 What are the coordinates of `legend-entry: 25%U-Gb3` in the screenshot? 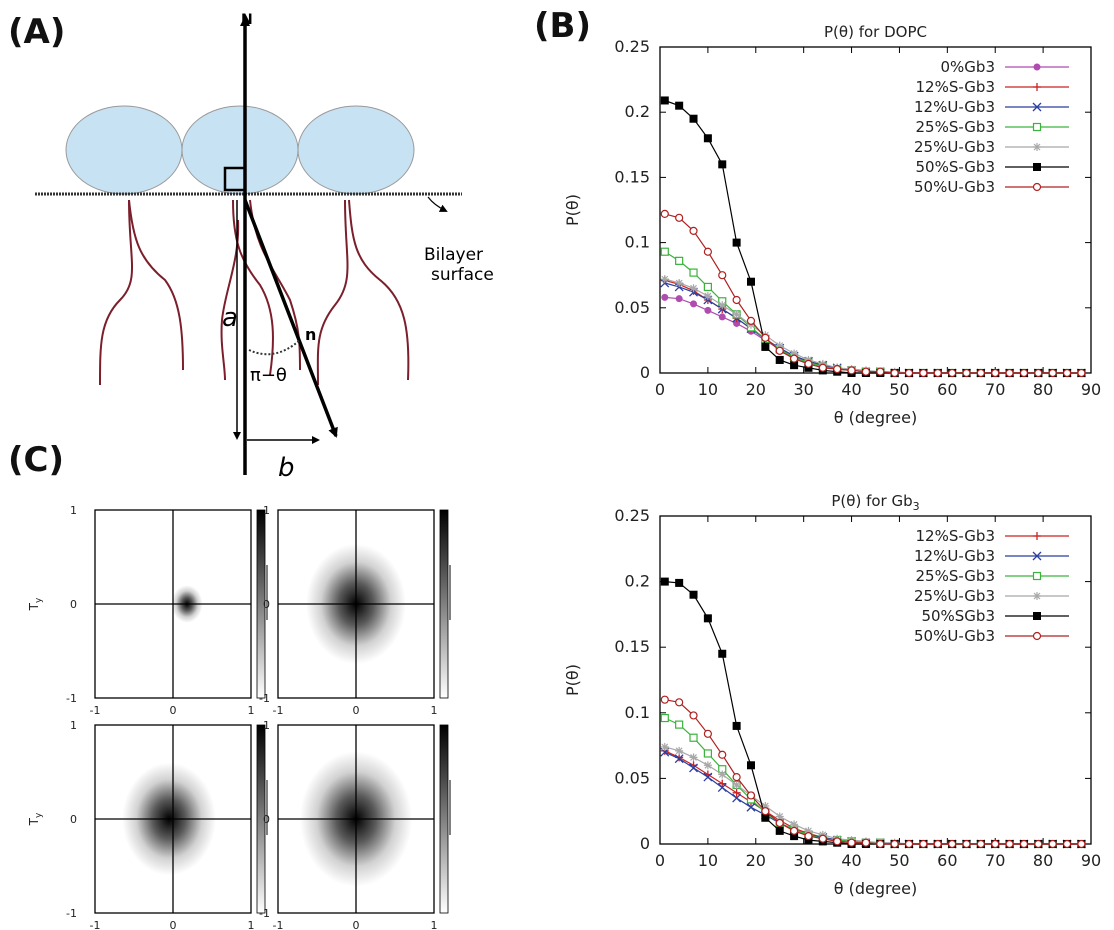 It's located at (991, 596).